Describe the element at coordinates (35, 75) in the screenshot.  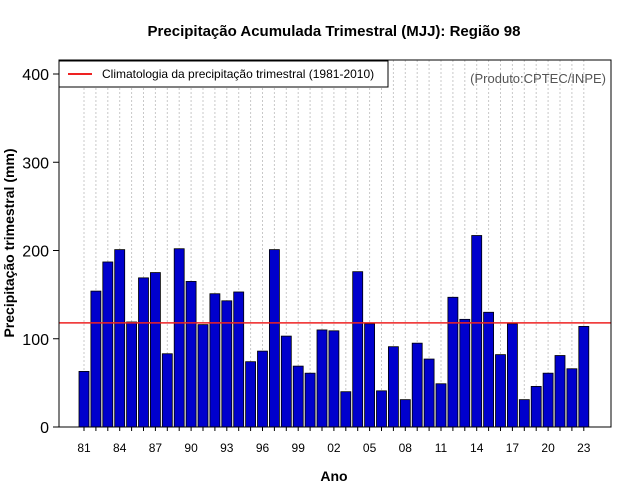
I see `y-tick-label: 400` at that location.